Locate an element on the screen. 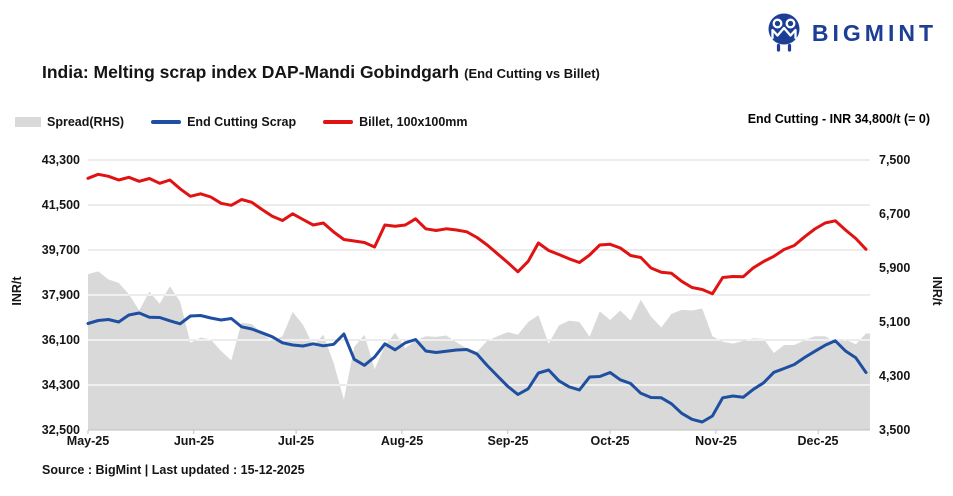 The height and width of the screenshot is (496, 953). y-axis-right-tick-label: 5,900 is located at coordinates (895, 268).